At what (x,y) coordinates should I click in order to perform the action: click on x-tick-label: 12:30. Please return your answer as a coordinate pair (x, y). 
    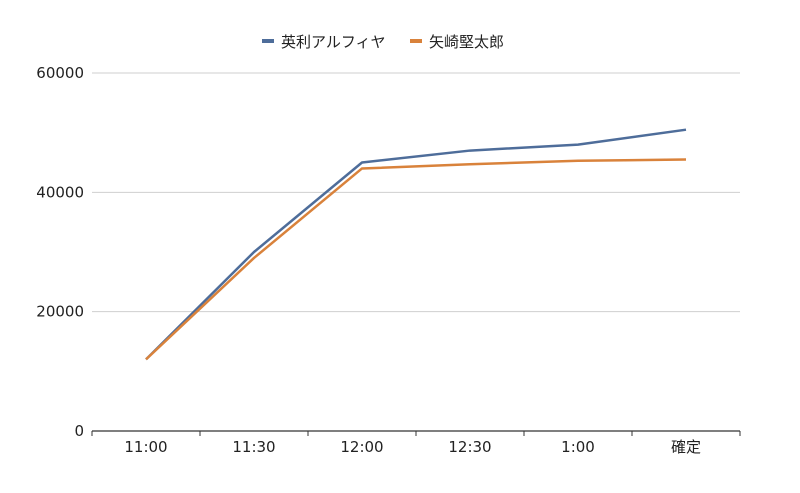
    Looking at the image, I should click on (469, 447).